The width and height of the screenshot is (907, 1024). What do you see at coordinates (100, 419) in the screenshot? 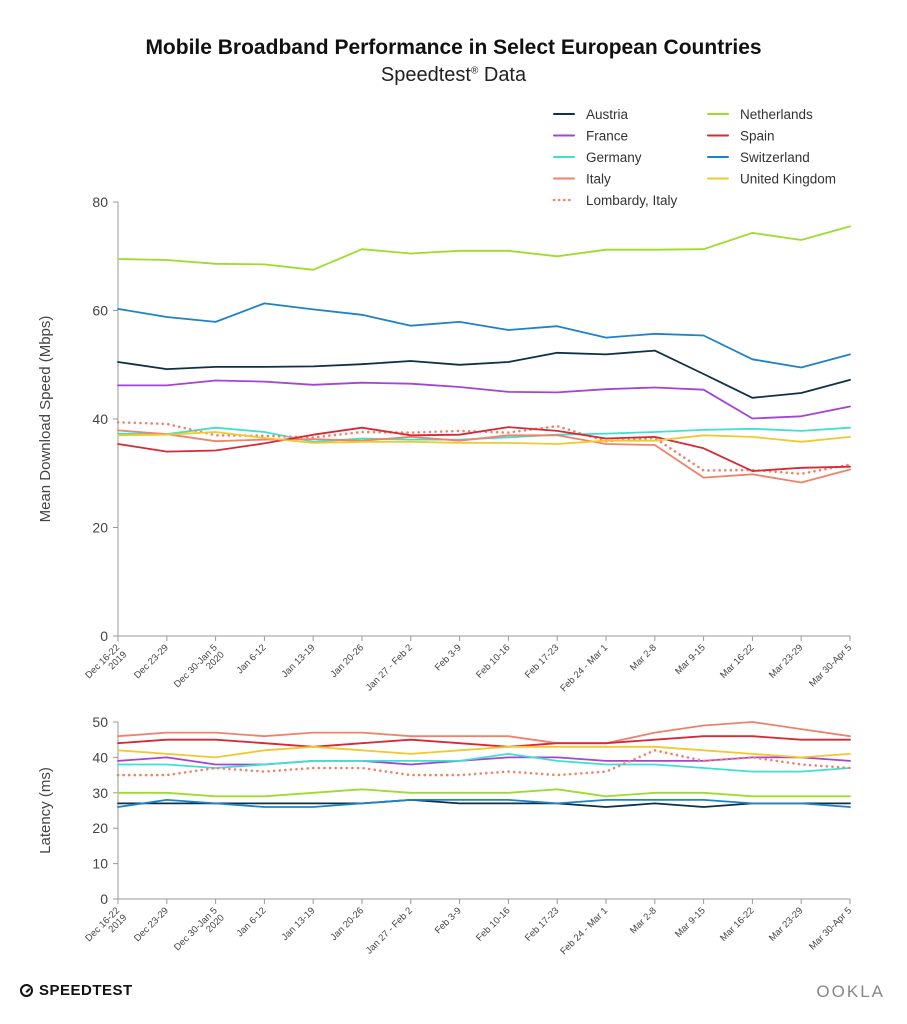
I see `download-y-tick-label: 40` at bounding box center [100, 419].